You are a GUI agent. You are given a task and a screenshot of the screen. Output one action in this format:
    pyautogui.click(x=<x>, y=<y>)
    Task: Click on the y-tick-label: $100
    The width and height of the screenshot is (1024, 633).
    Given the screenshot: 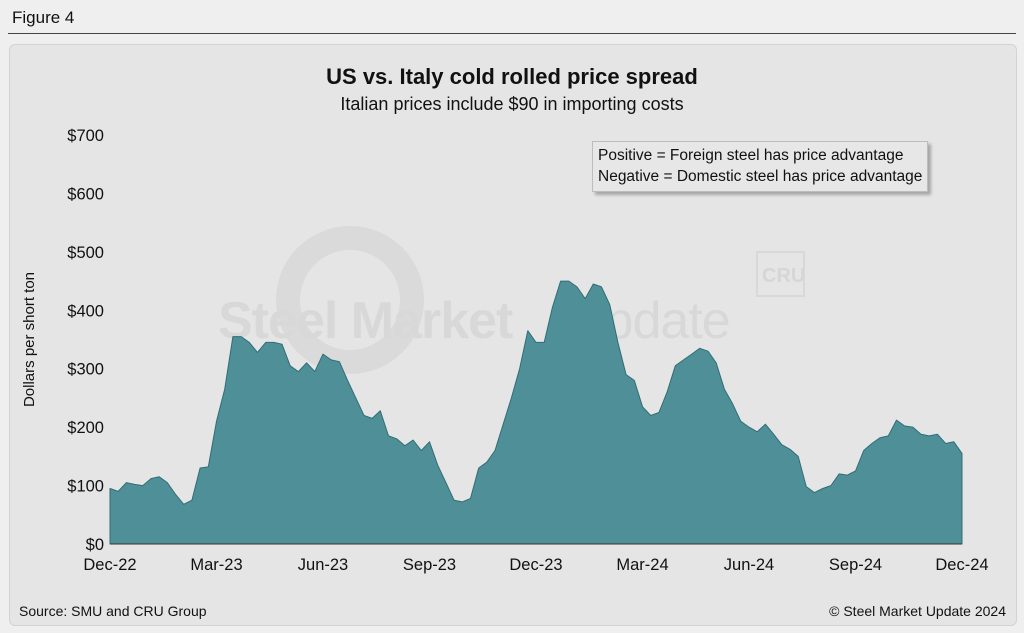 What is the action you would take?
    pyautogui.click(x=85, y=487)
    